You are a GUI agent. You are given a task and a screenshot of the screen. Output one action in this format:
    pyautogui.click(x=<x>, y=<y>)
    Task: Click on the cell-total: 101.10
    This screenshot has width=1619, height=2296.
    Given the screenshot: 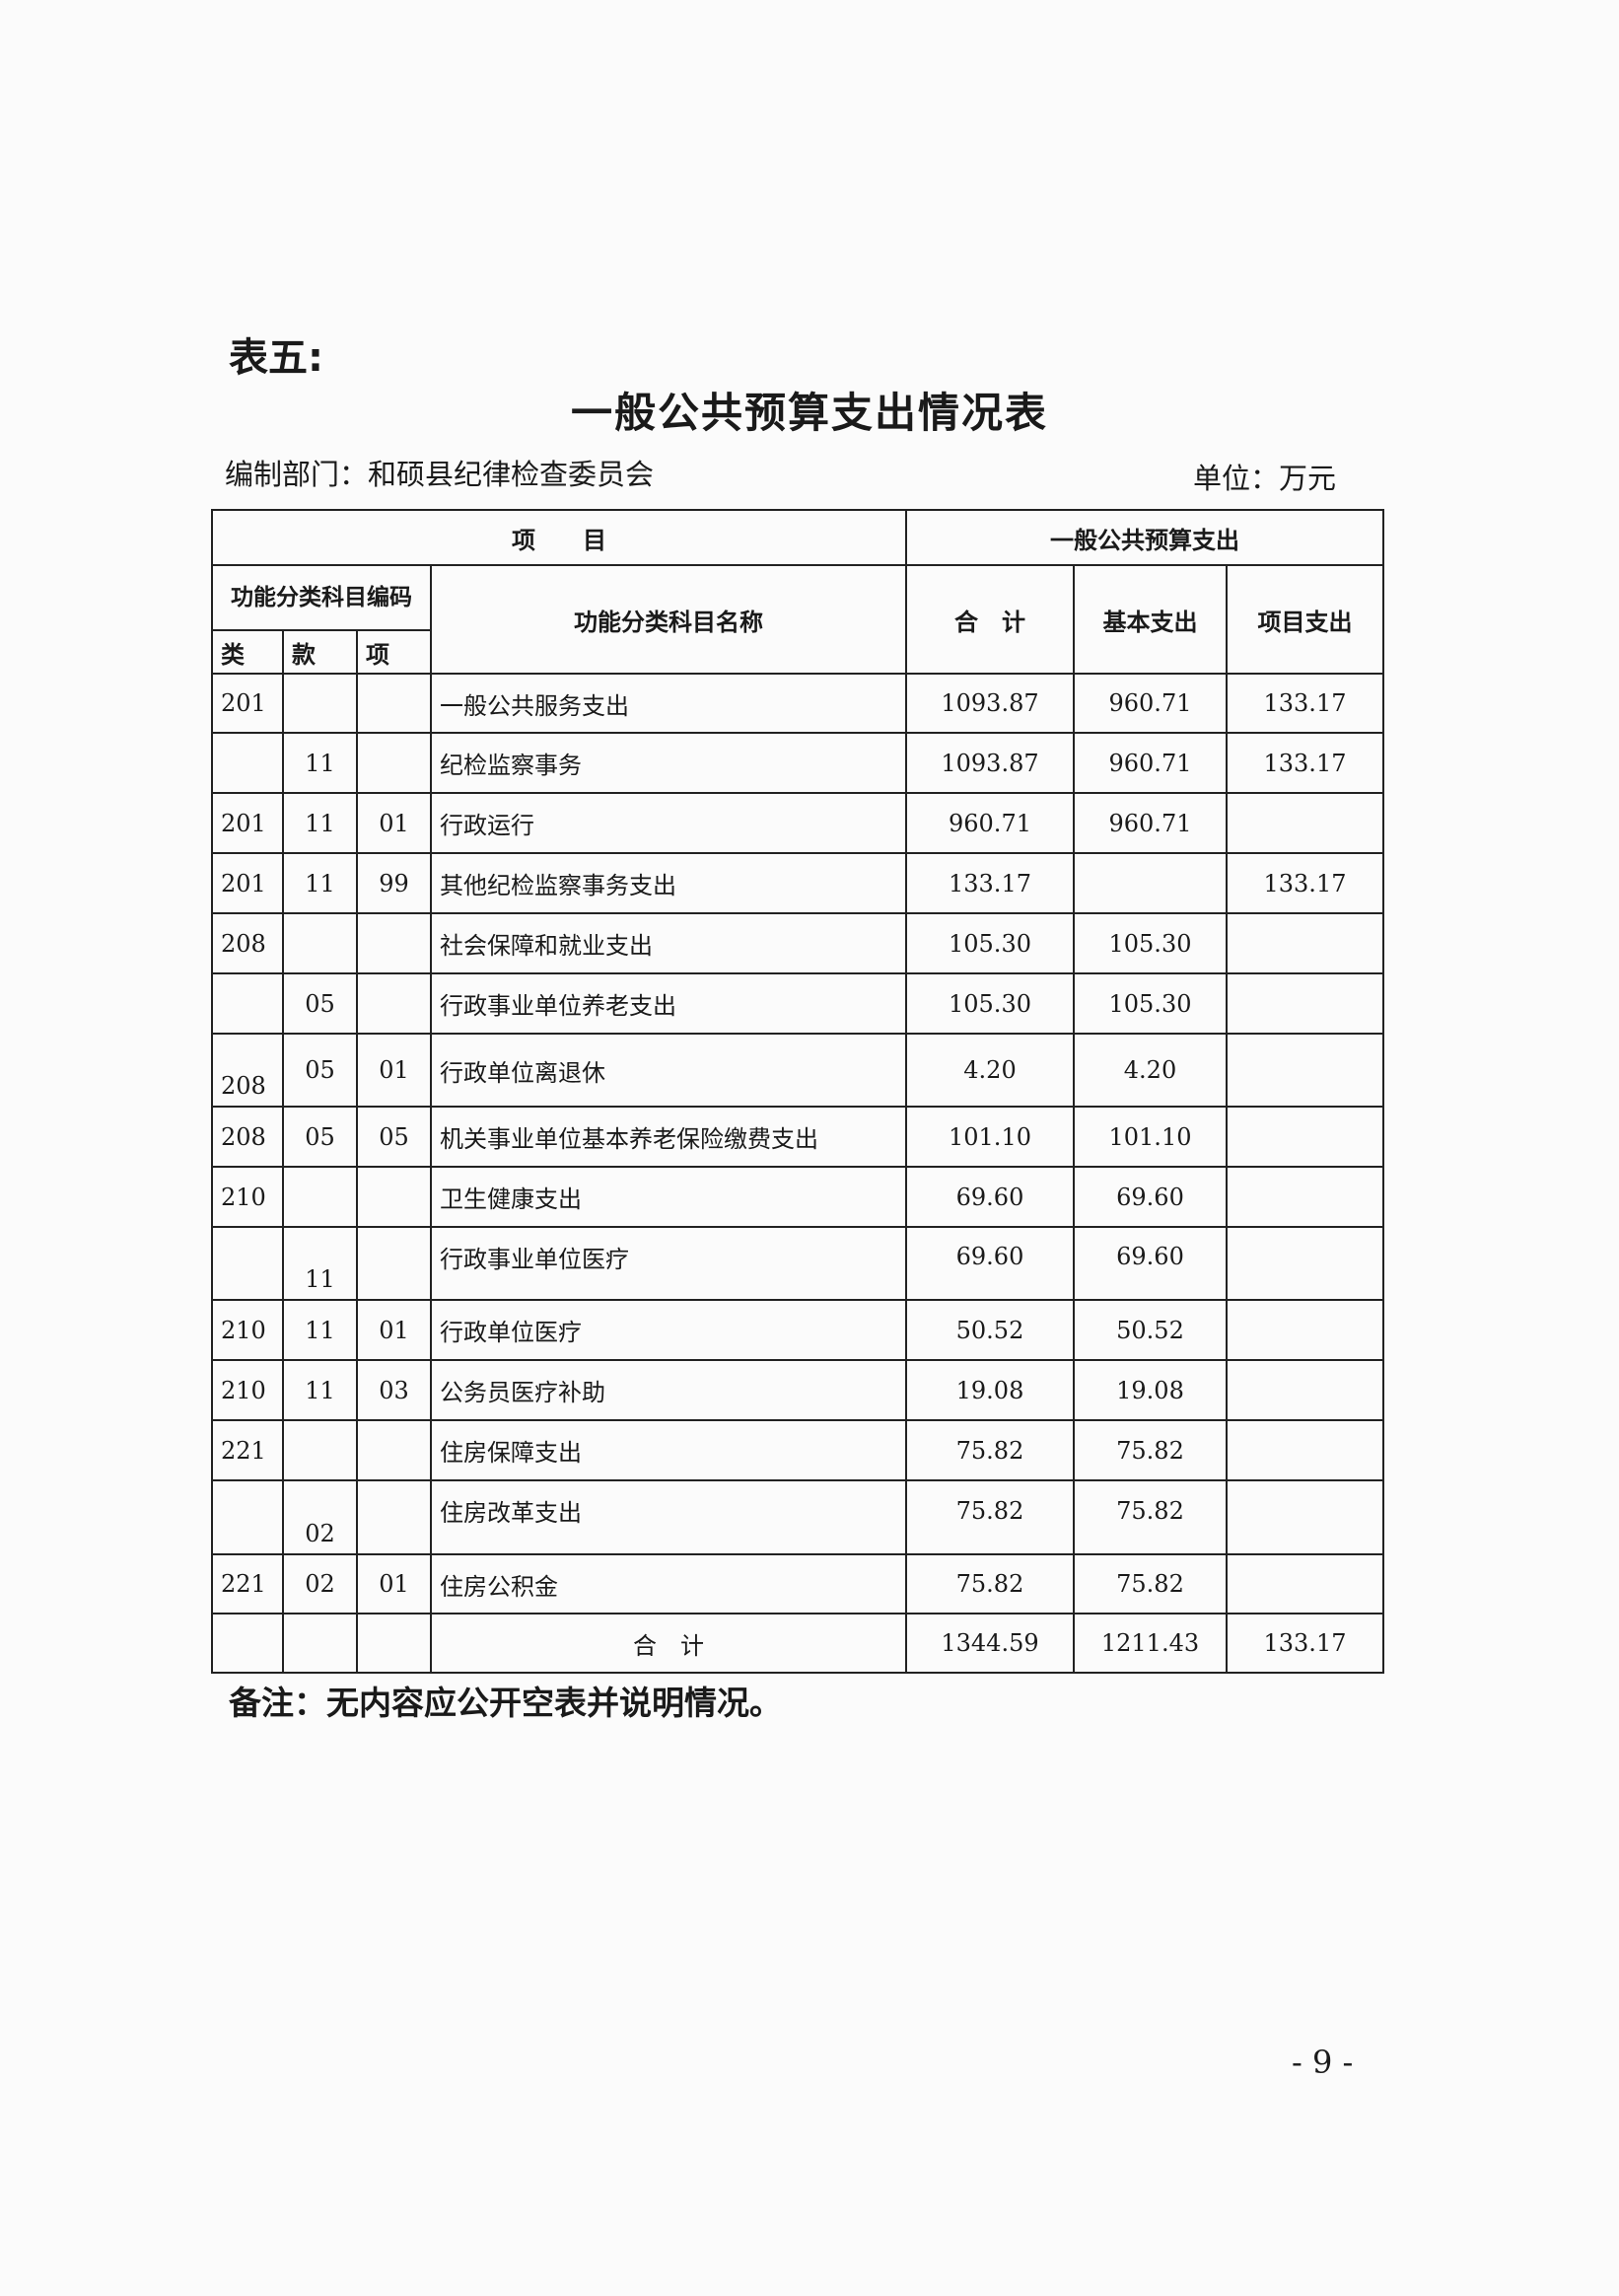 What is the action you would take?
    pyautogui.click(x=990, y=1137)
    